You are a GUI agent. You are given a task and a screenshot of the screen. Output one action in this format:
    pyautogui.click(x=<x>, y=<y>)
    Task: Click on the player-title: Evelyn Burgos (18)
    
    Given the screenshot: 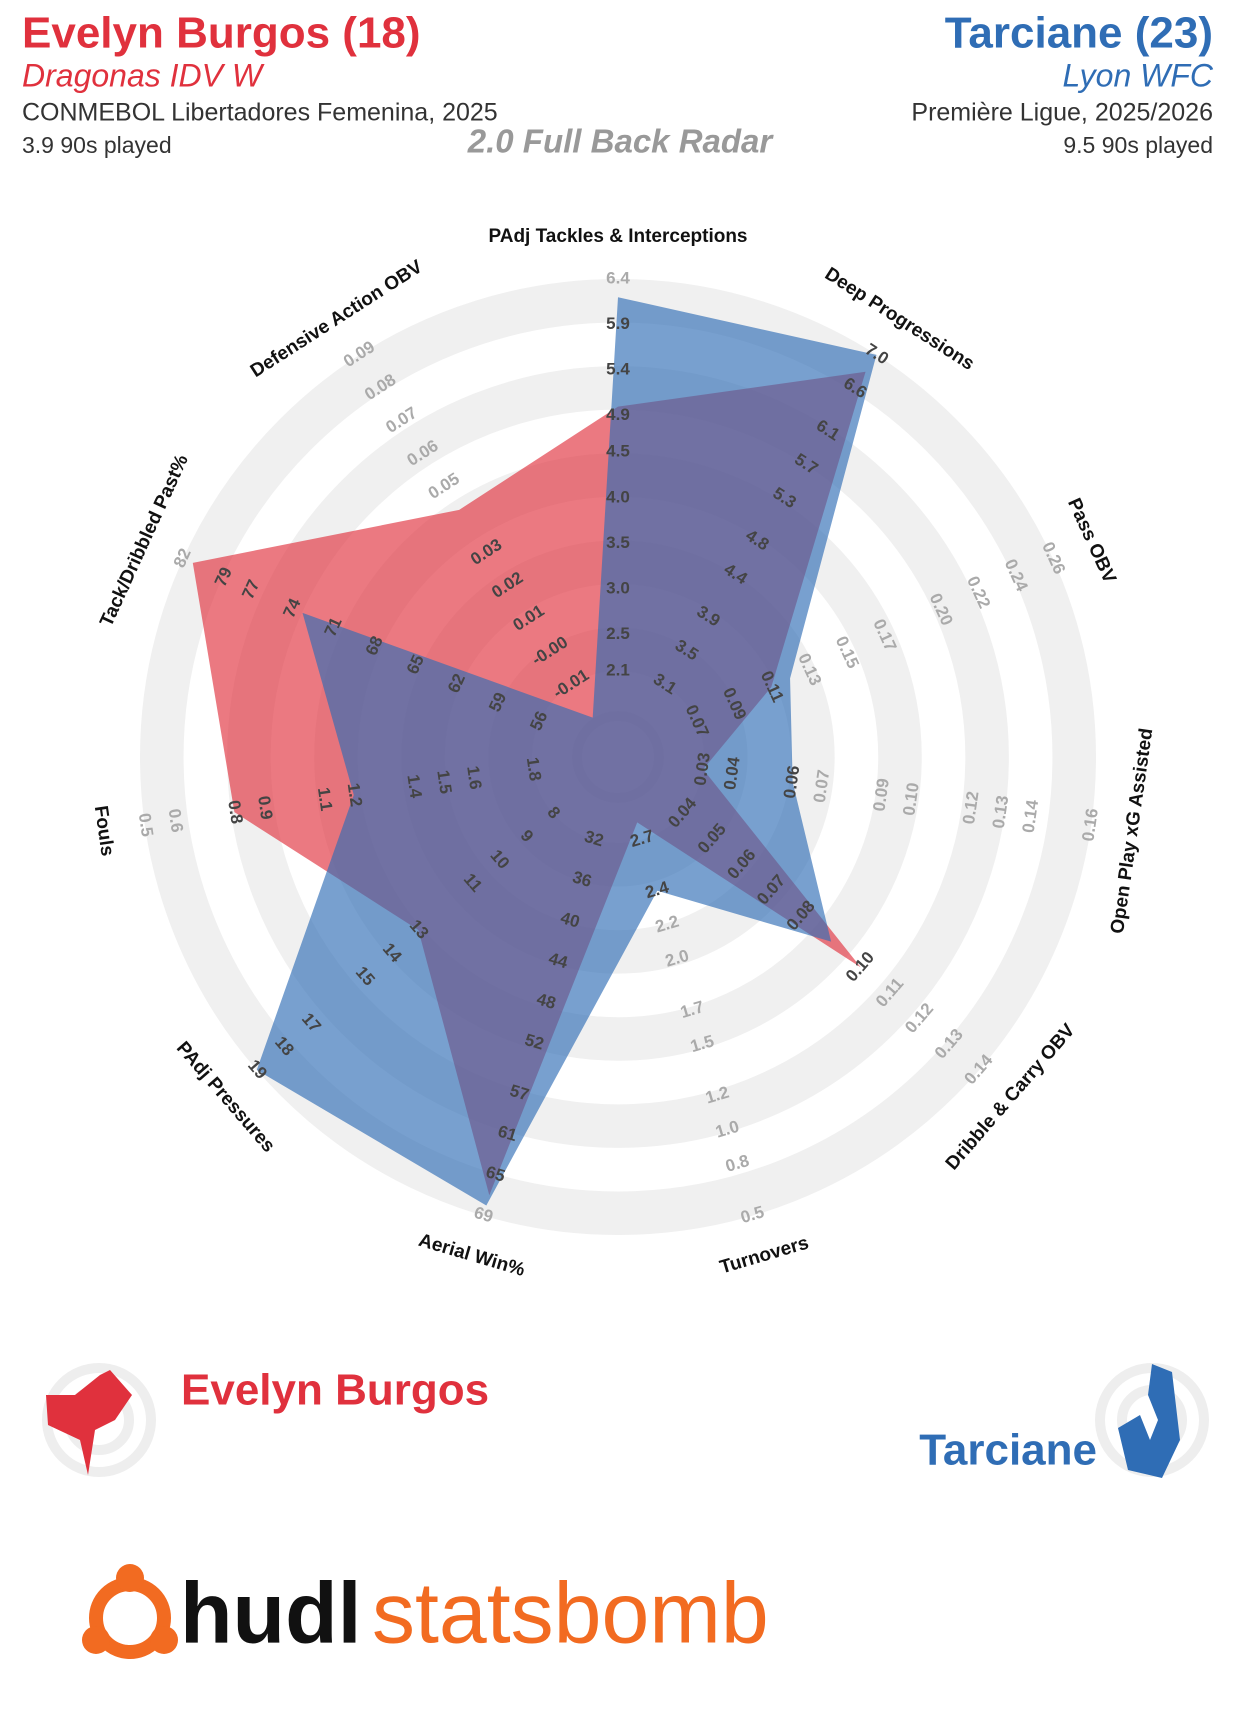 What is the action you would take?
    pyautogui.click(x=221, y=33)
    